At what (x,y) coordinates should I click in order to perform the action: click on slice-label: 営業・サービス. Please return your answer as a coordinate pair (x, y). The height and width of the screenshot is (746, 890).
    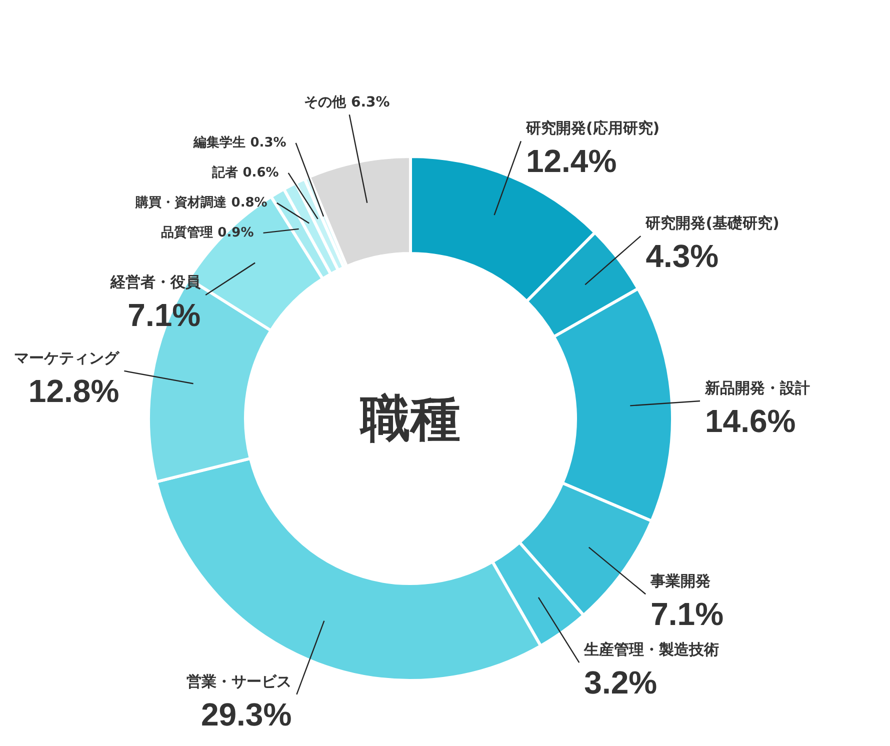
    Looking at the image, I should click on (239, 681).